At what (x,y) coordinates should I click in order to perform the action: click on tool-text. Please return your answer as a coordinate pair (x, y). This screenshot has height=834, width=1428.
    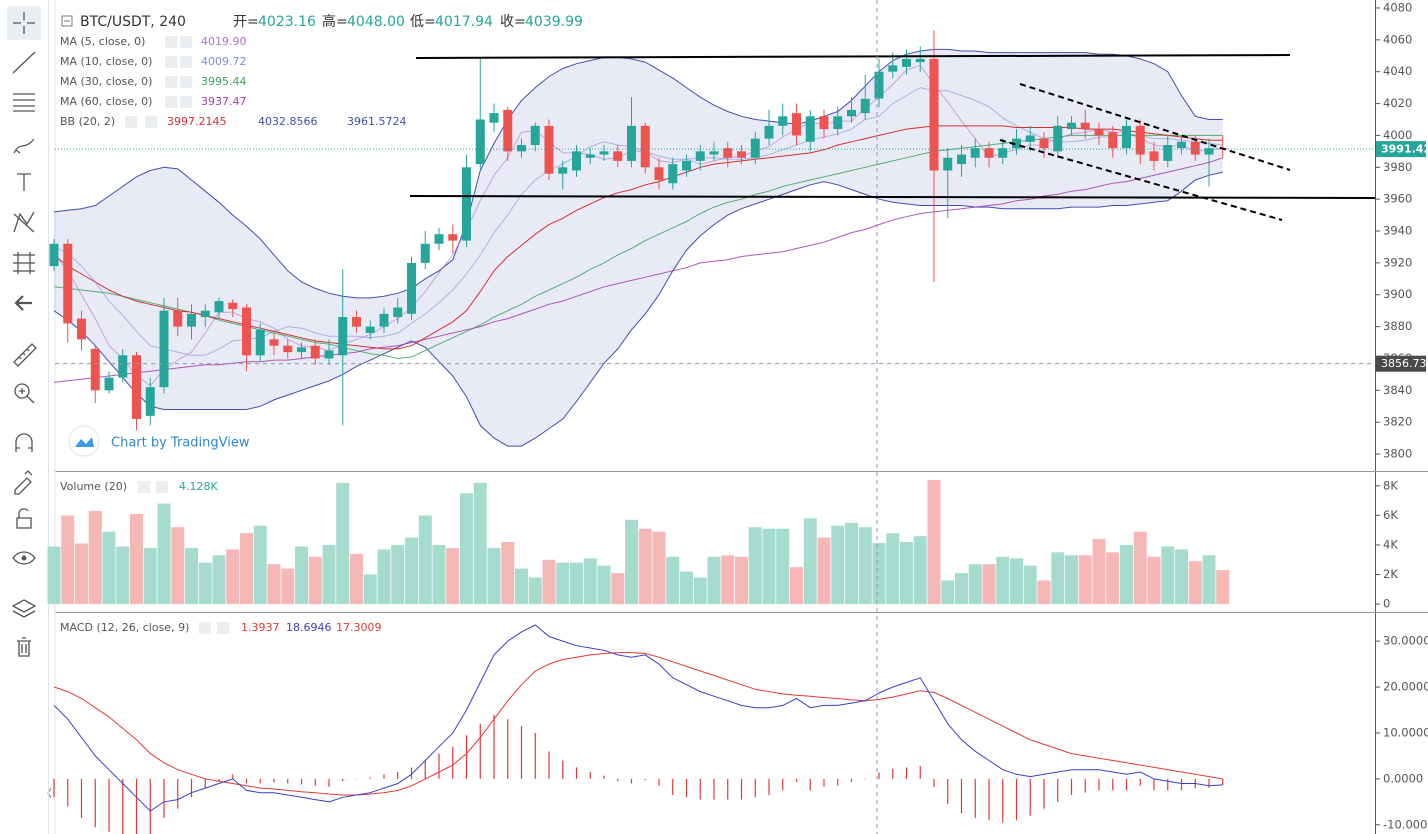
    Looking at the image, I should click on (24, 182).